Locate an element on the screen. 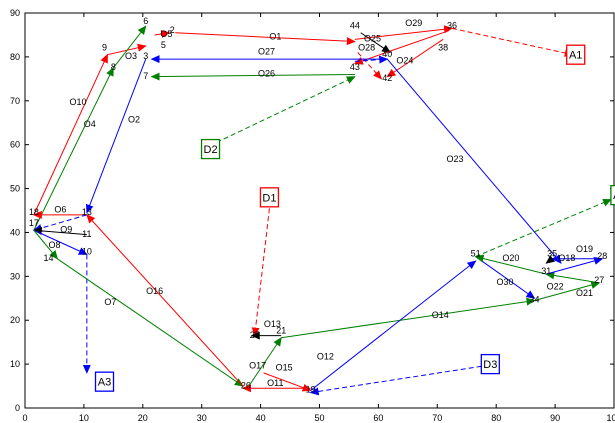  operation-label-o27: O27 is located at coordinates (266, 52).